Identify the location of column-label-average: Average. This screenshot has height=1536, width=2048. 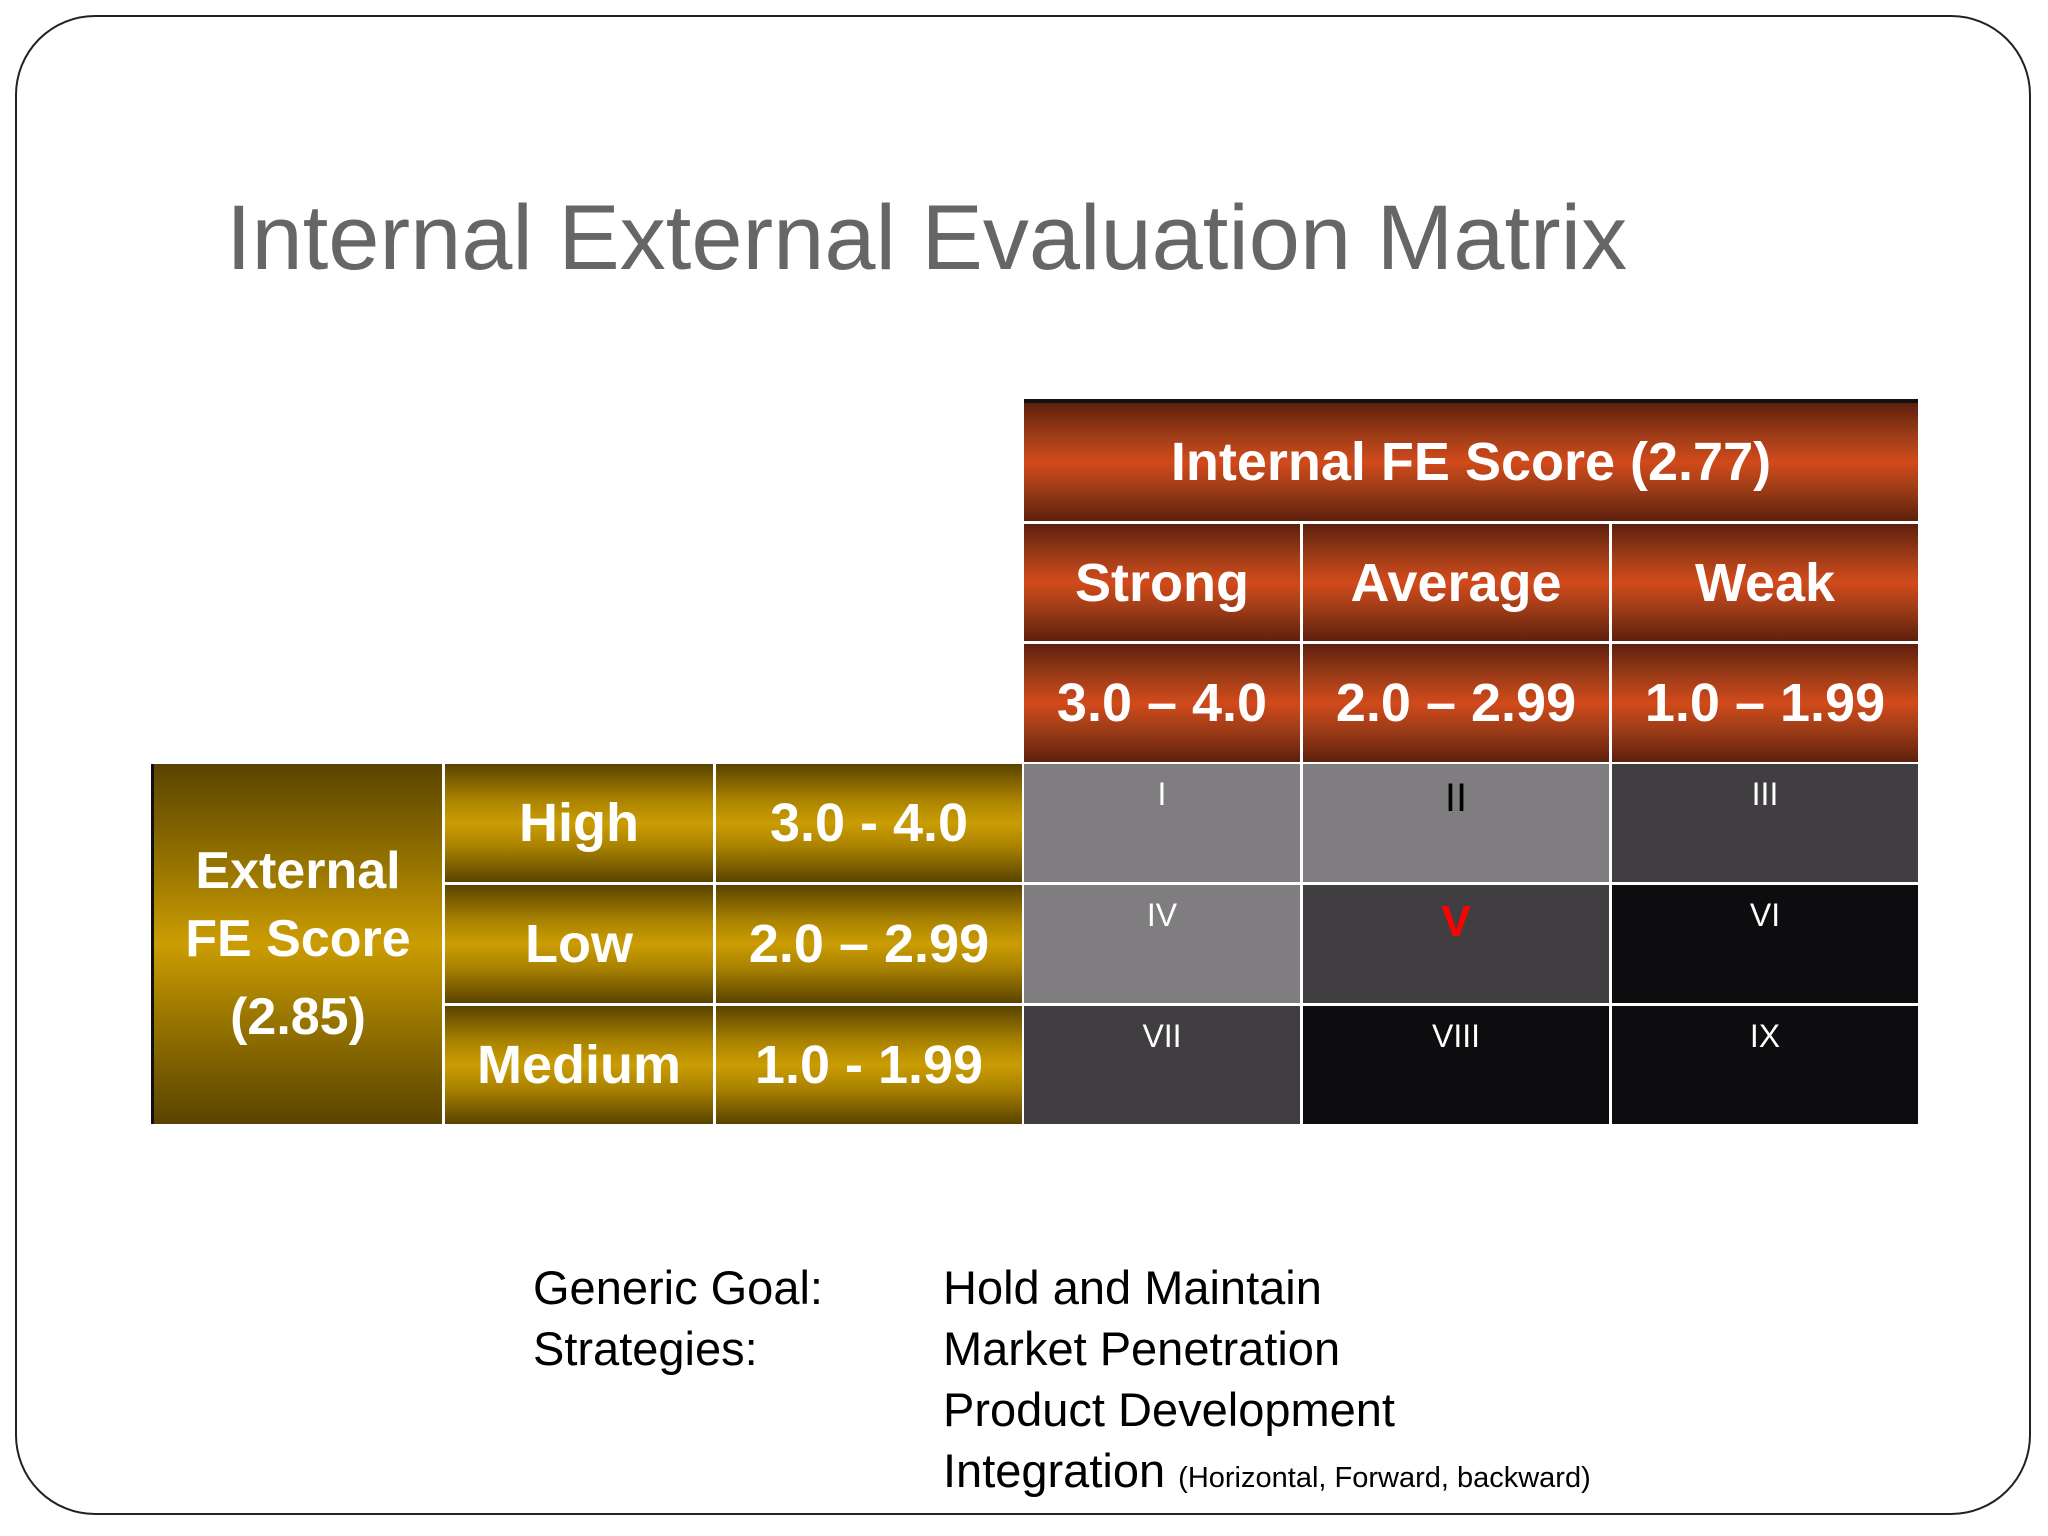
(1456, 582).